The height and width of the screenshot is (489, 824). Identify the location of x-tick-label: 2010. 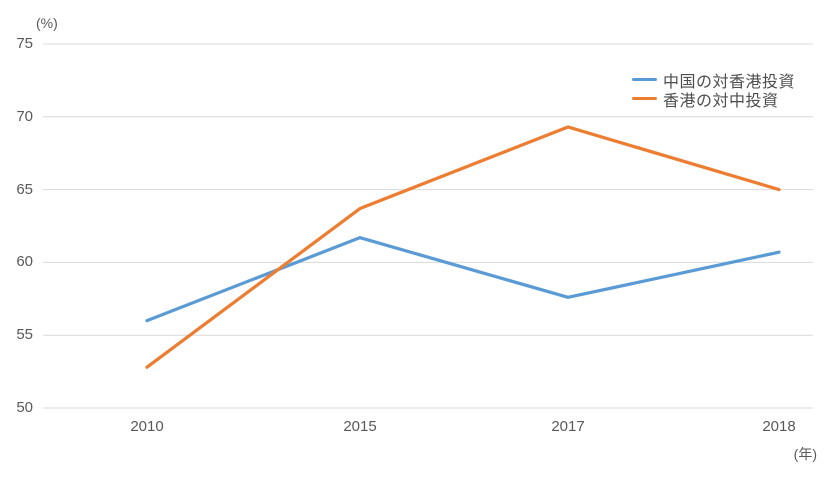
(147, 426).